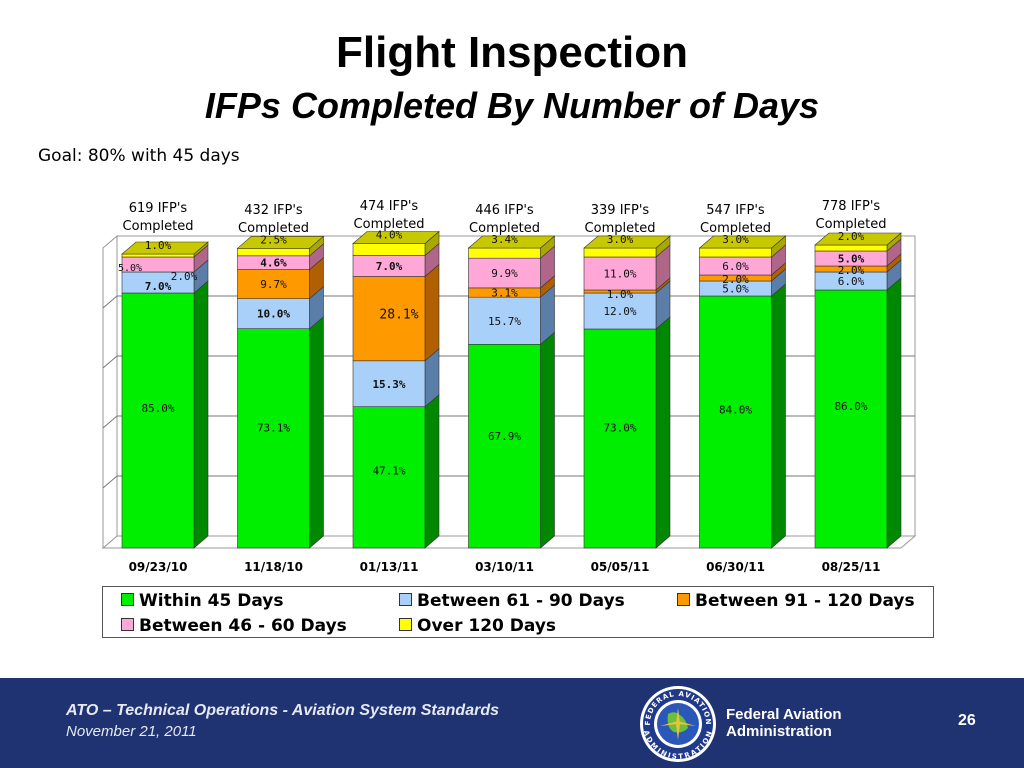  I want to click on data-label: 4.0%, so click(389, 235).